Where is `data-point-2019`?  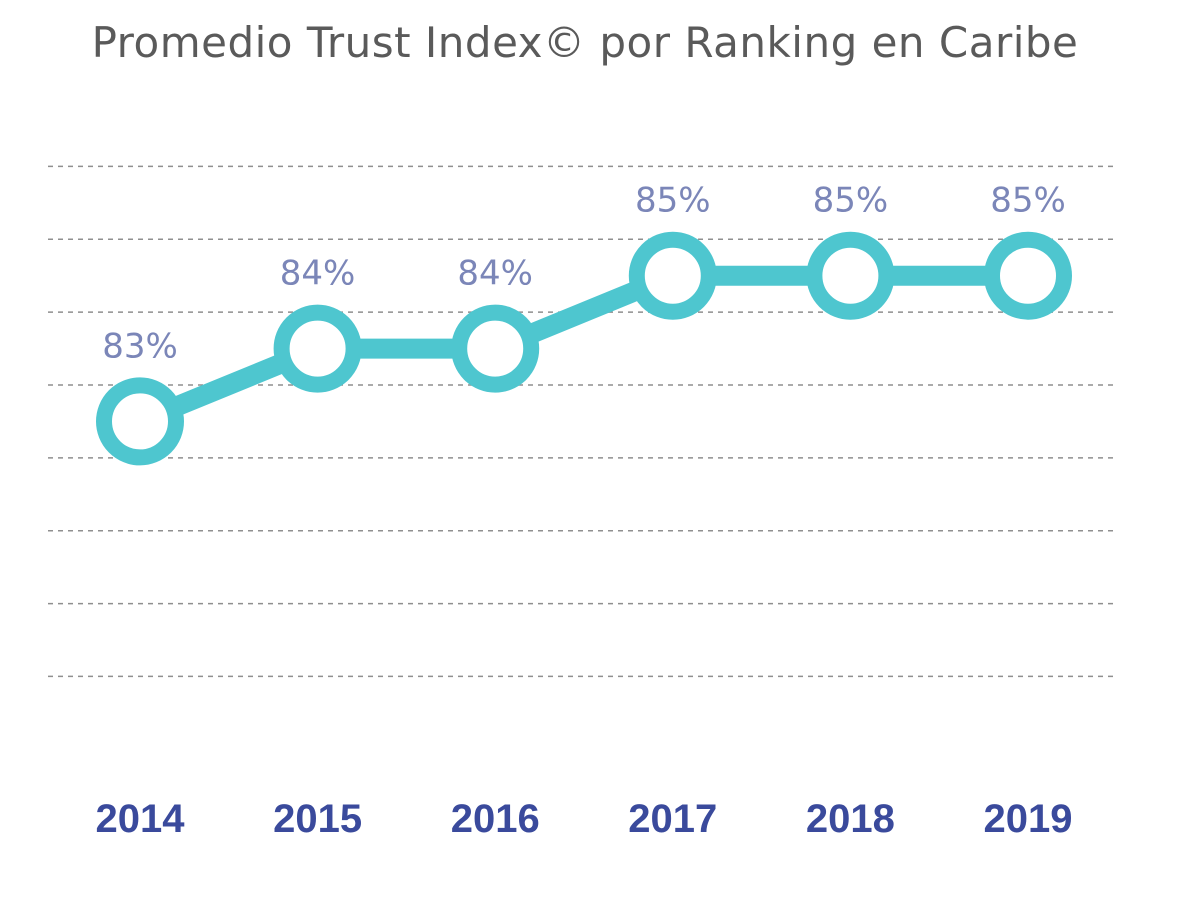 data-point-2019 is located at coordinates (1028, 275).